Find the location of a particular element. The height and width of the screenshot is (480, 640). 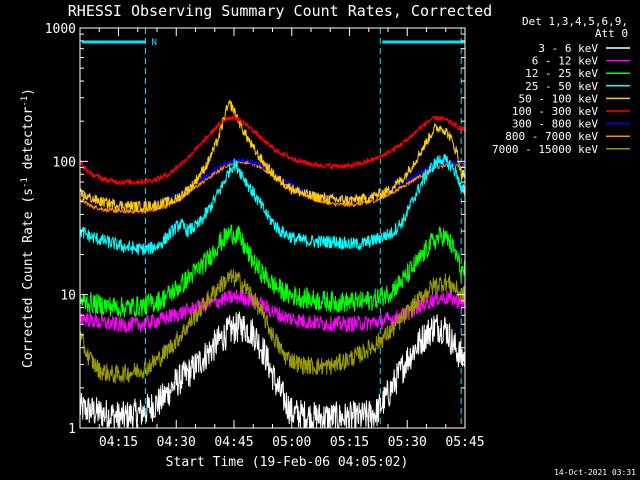

x-tick-label-1: 04:30 is located at coordinates (176, 442).